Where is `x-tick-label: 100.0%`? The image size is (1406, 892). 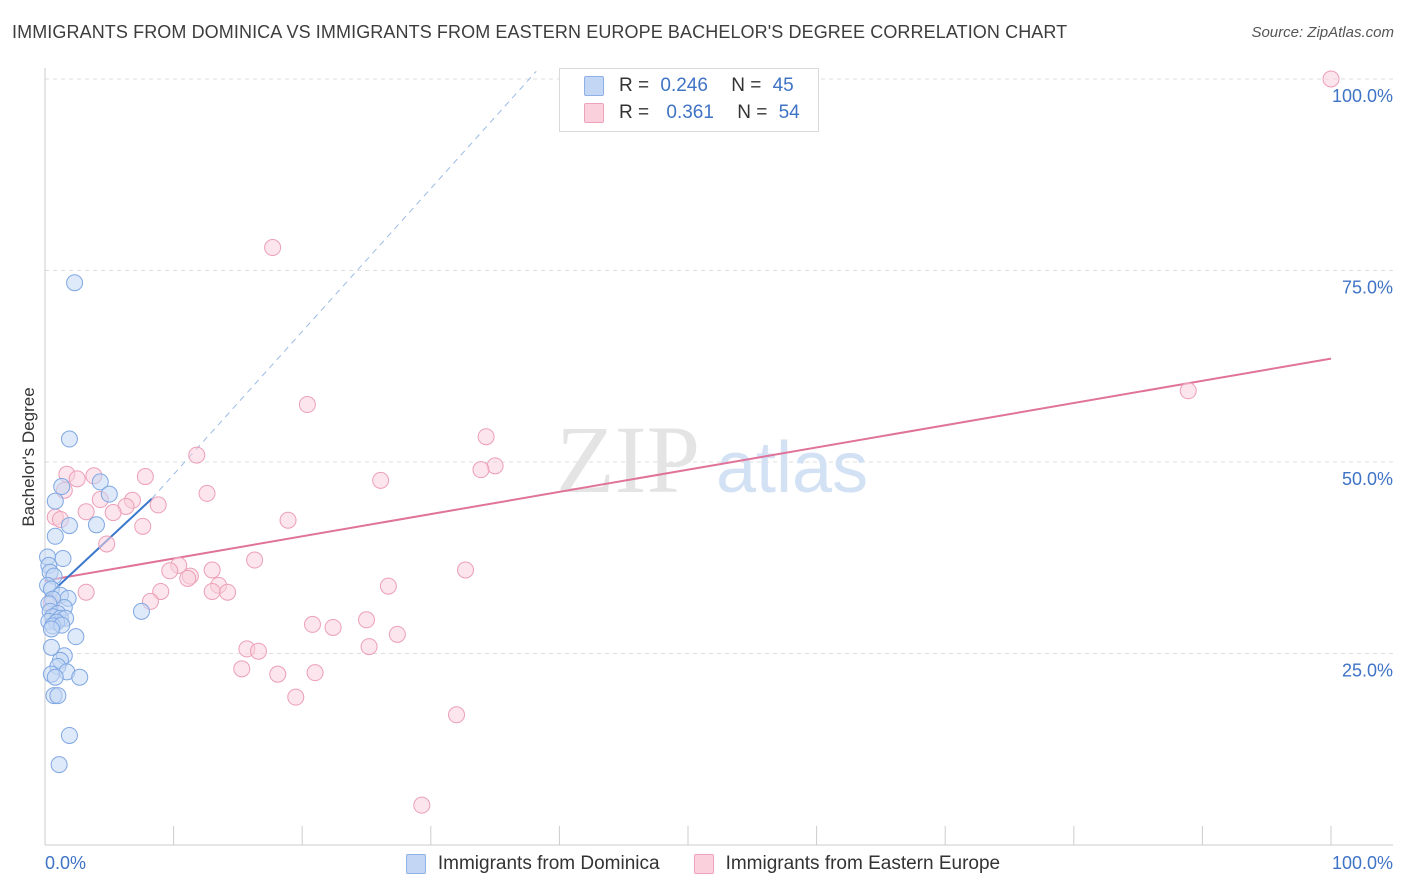
x-tick-label: 100.0% is located at coordinates (1362, 863).